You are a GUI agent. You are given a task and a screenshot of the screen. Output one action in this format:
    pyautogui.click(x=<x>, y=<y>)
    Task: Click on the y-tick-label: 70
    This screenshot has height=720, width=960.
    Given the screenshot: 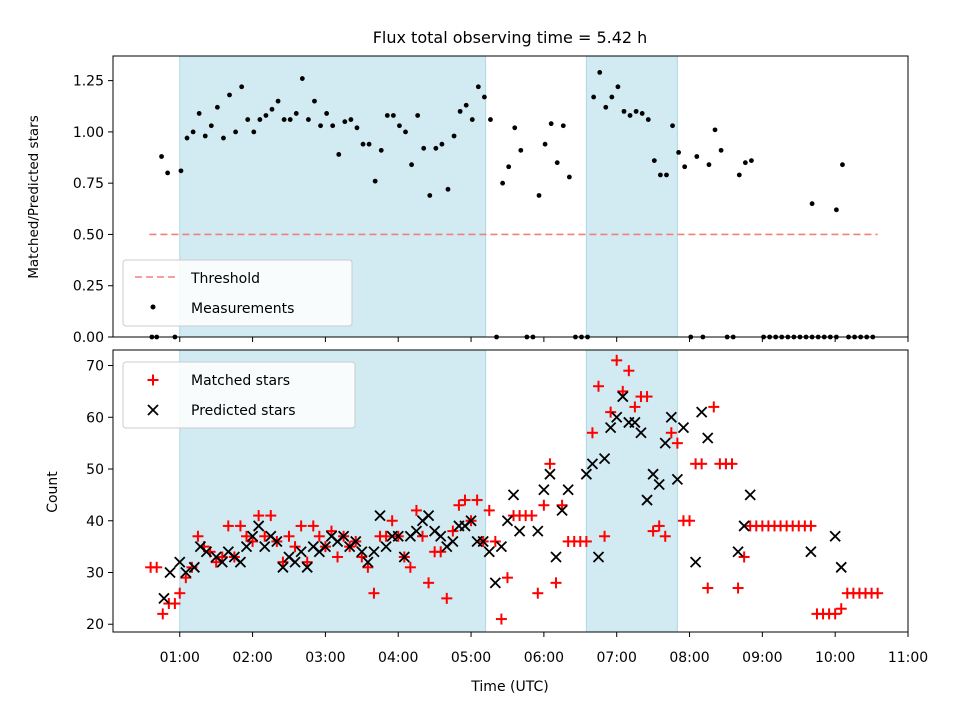 What is the action you would take?
    pyautogui.click(x=95, y=367)
    